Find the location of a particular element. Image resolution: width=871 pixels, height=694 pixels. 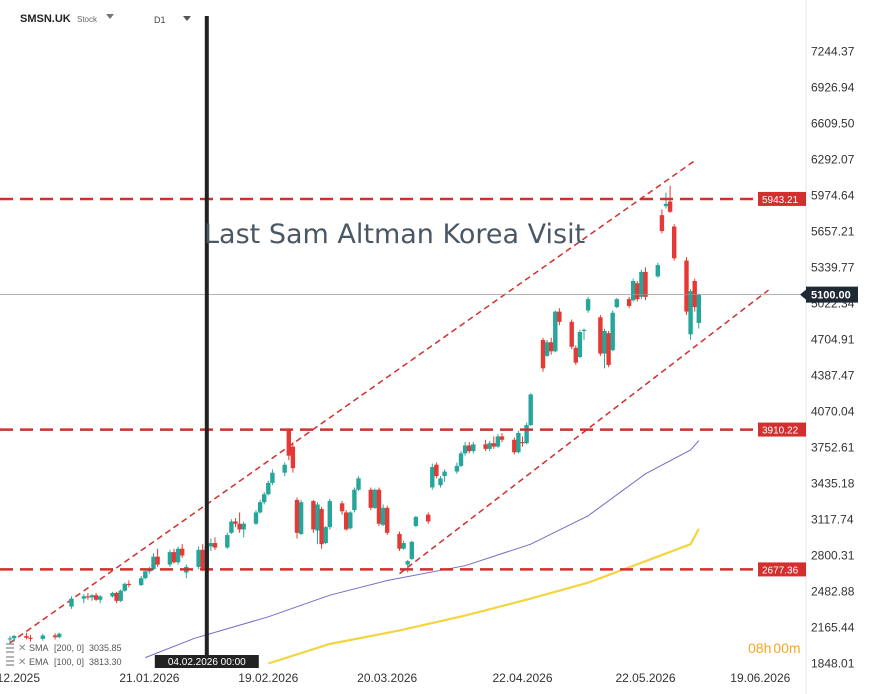

legend-ema-name: EMA is located at coordinates (39, 662).